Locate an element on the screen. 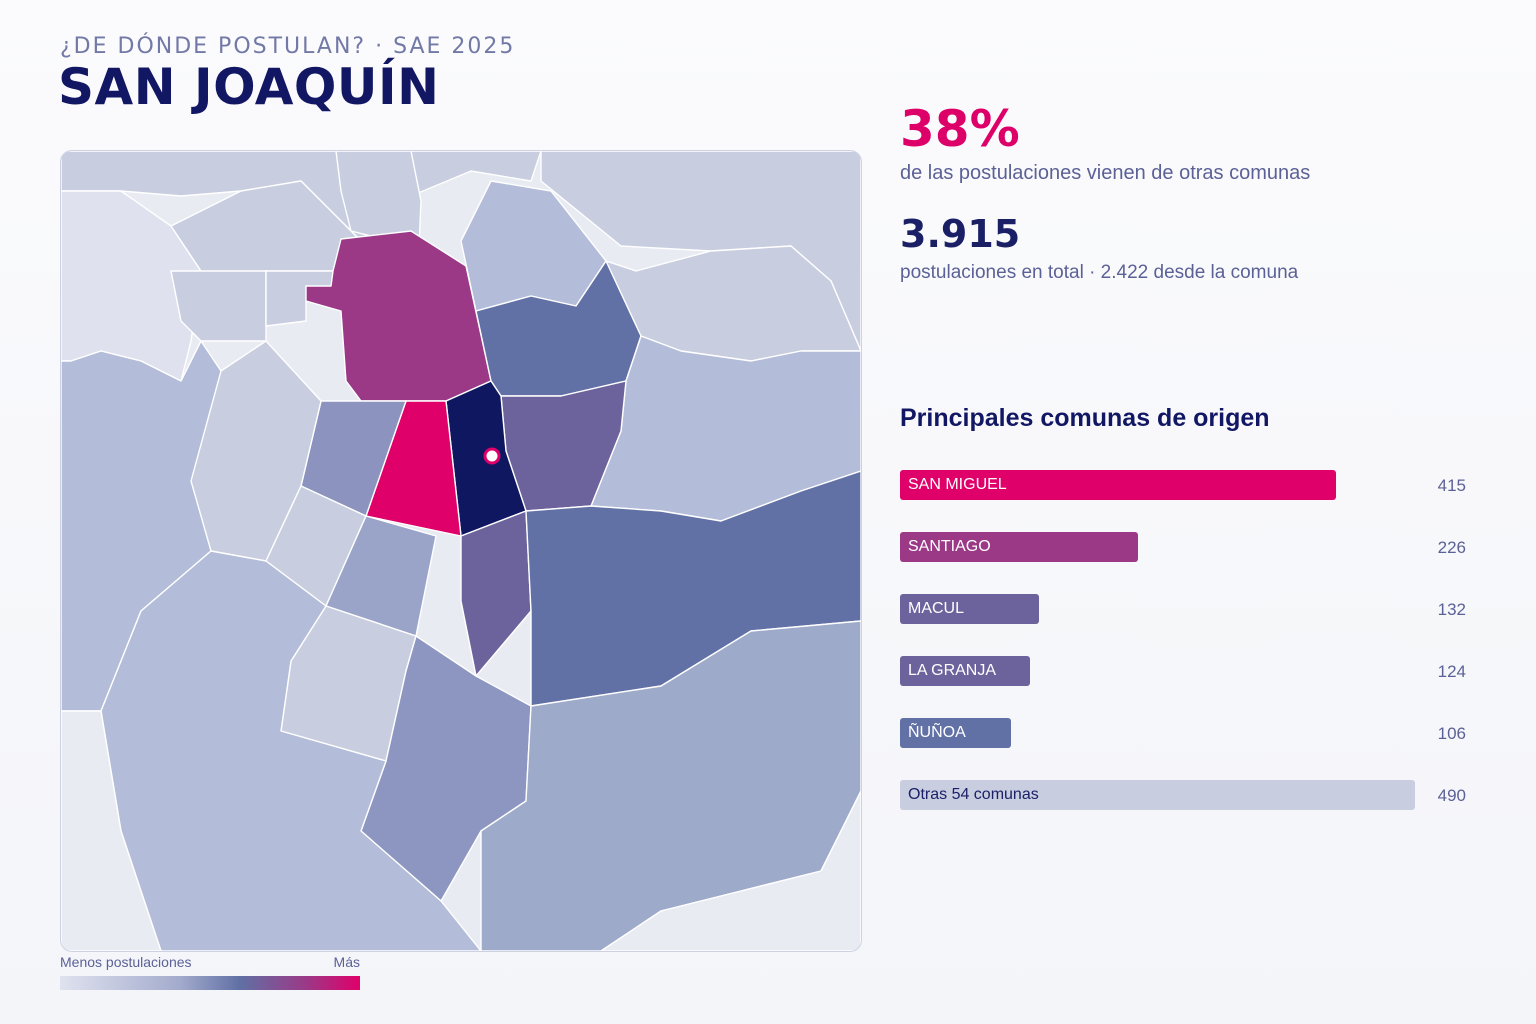  external-share-value: 38% is located at coordinates (960, 129).